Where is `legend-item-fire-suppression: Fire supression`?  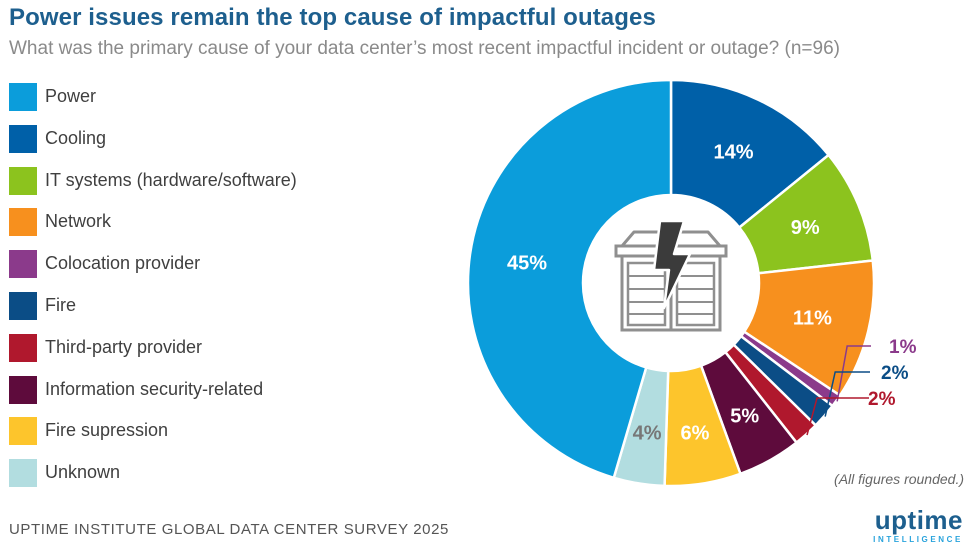 legend-item-fire-suppression: Fire supression is located at coordinates (174, 434).